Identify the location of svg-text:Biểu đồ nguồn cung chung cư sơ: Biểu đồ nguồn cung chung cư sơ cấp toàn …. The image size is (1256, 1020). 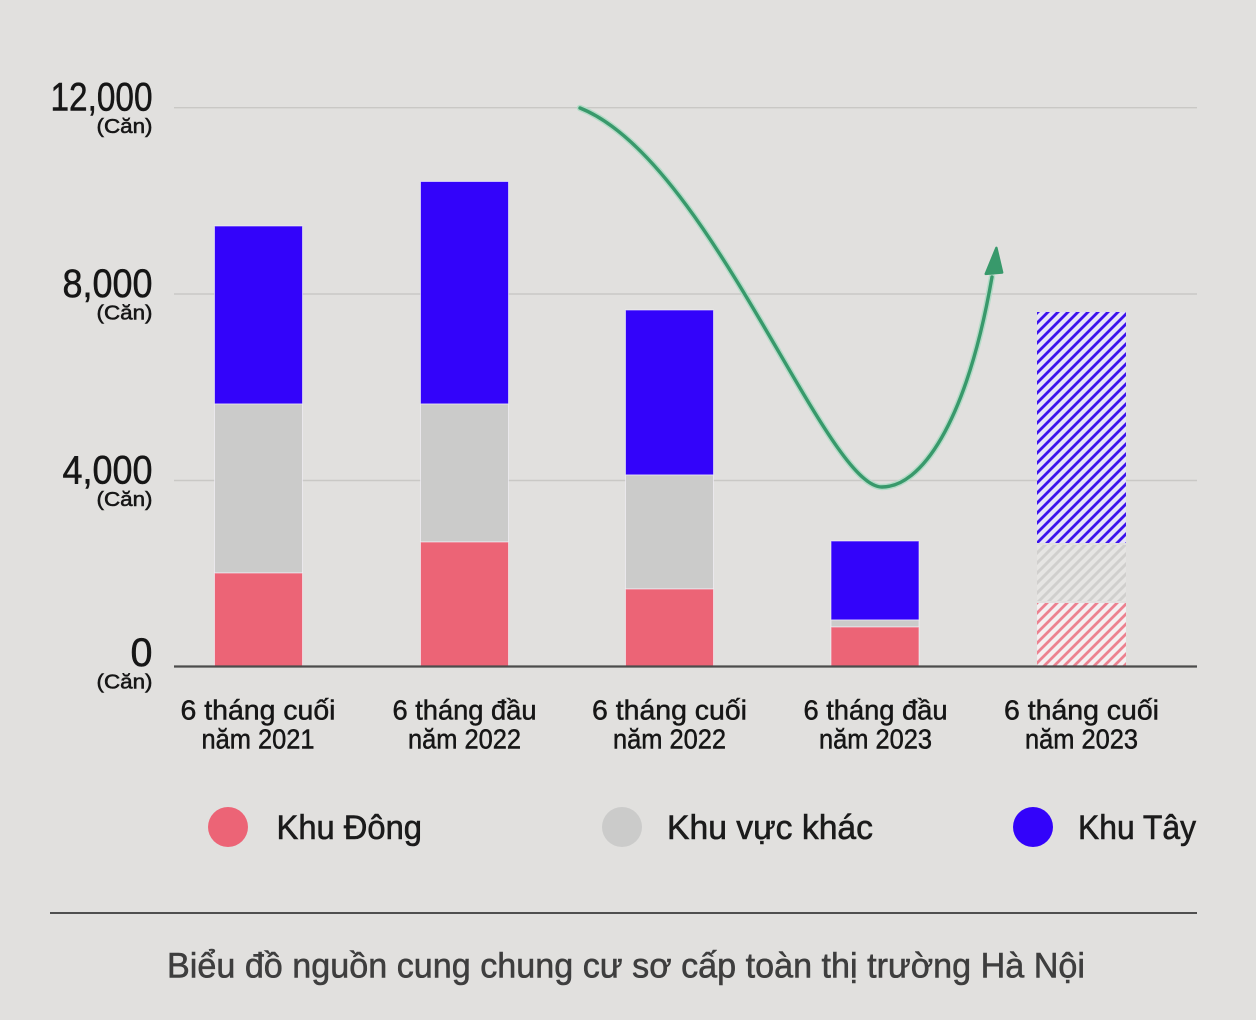
(626, 966).